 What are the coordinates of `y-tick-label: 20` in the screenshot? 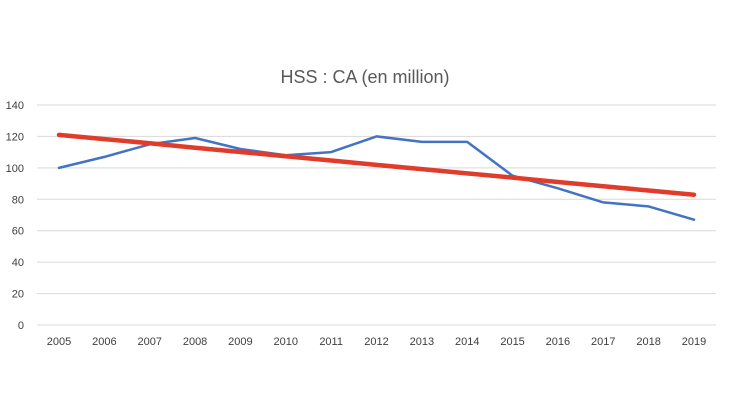 It's located at (18, 295).